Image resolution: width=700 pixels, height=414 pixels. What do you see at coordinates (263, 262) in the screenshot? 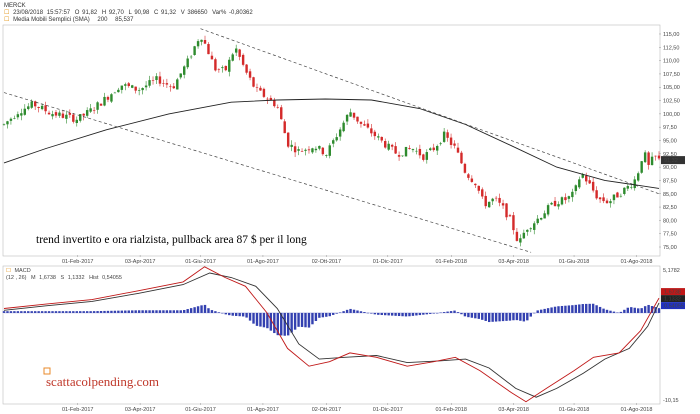
I see `price-x-tick-label: 01-Ago-2017` at bounding box center [263, 262].